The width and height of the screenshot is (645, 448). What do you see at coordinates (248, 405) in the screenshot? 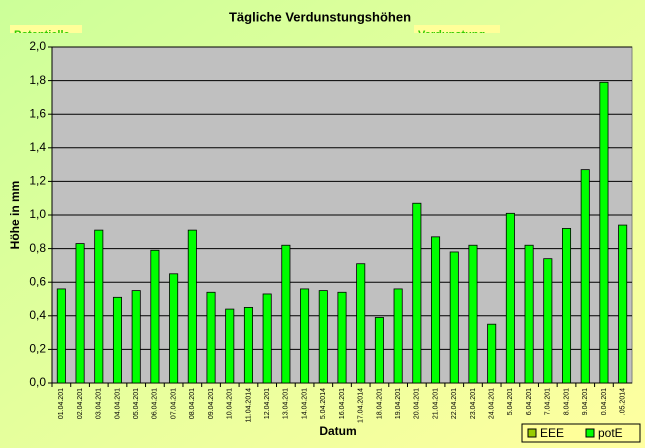
I see `x-tick-label: 11.04.2014` at bounding box center [248, 405].